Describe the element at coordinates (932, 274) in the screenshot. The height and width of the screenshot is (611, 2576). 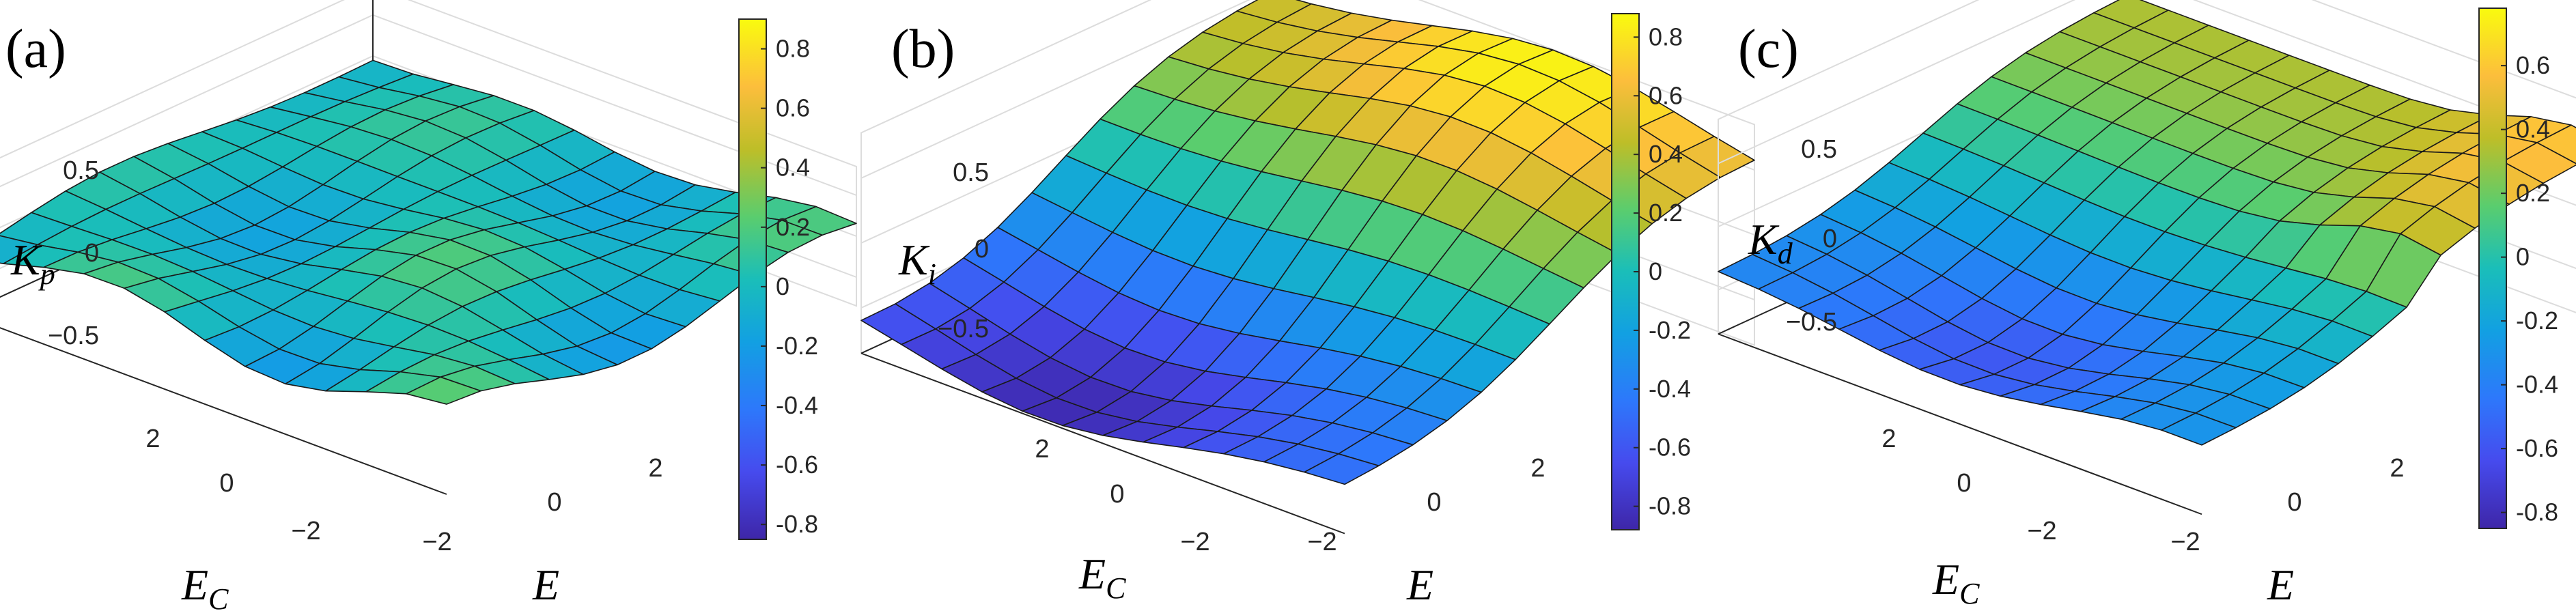
I see `z-axis-sub: i` at that location.